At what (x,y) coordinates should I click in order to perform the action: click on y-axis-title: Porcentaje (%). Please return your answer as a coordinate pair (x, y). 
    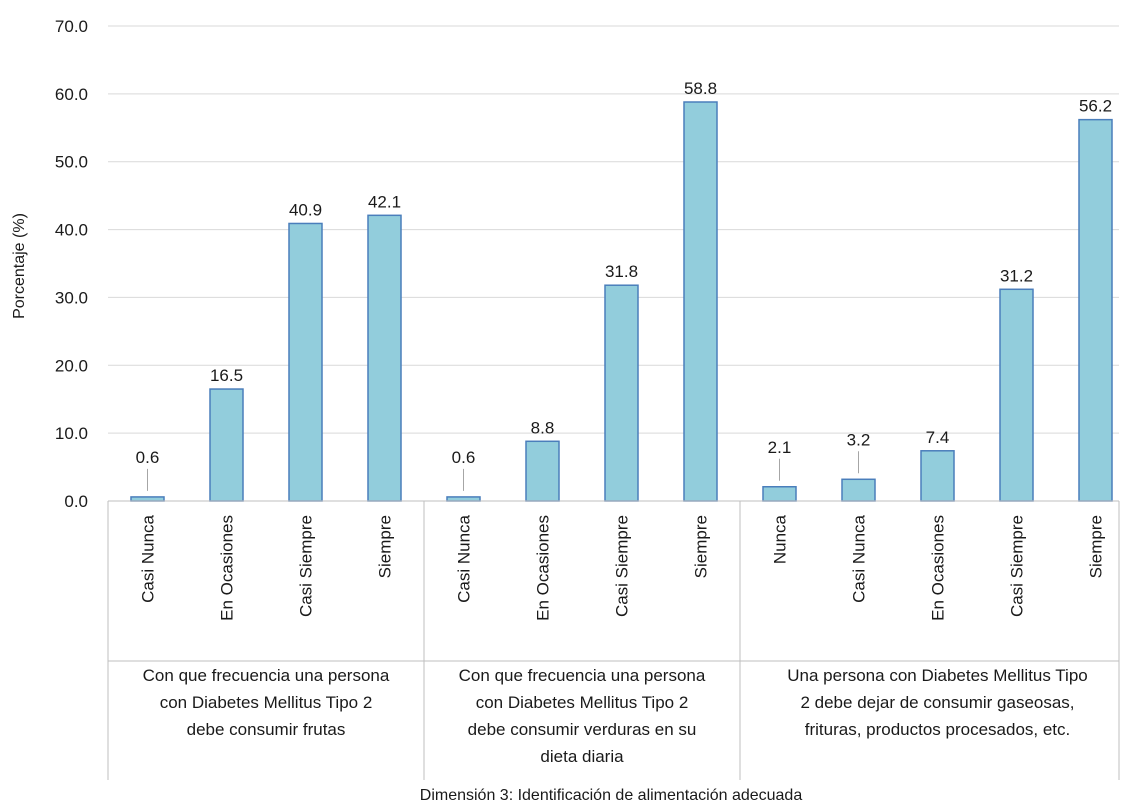
    Looking at the image, I should click on (19, 266).